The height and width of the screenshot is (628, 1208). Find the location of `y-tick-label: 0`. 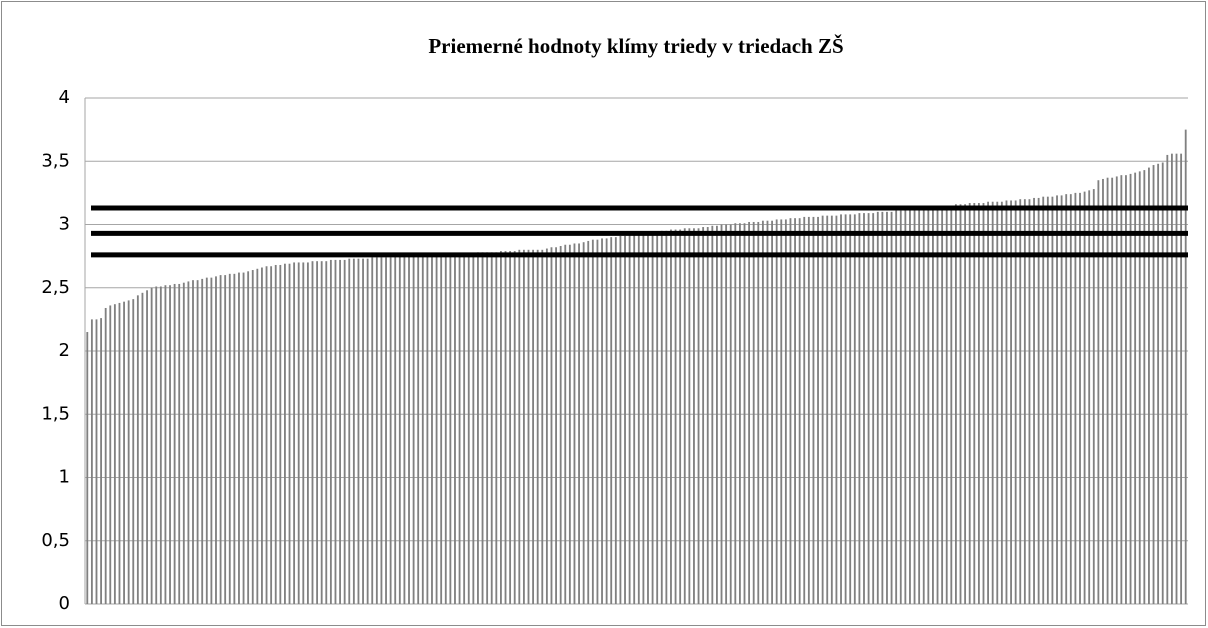

y-tick-label: 0 is located at coordinates (64, 603).